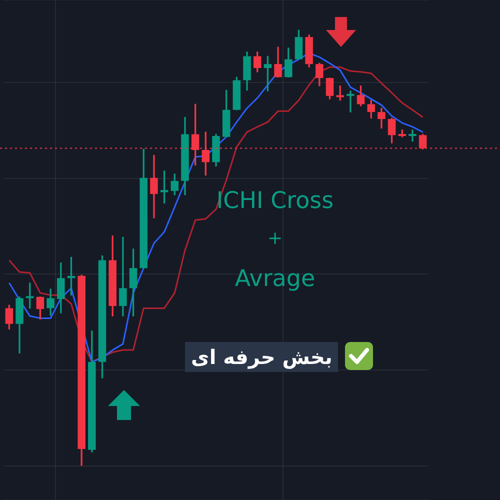  What do you see at coordinates (275, 279) in the screenshot?
I see `annotation: Avrage` at bounding box center [275, 279].